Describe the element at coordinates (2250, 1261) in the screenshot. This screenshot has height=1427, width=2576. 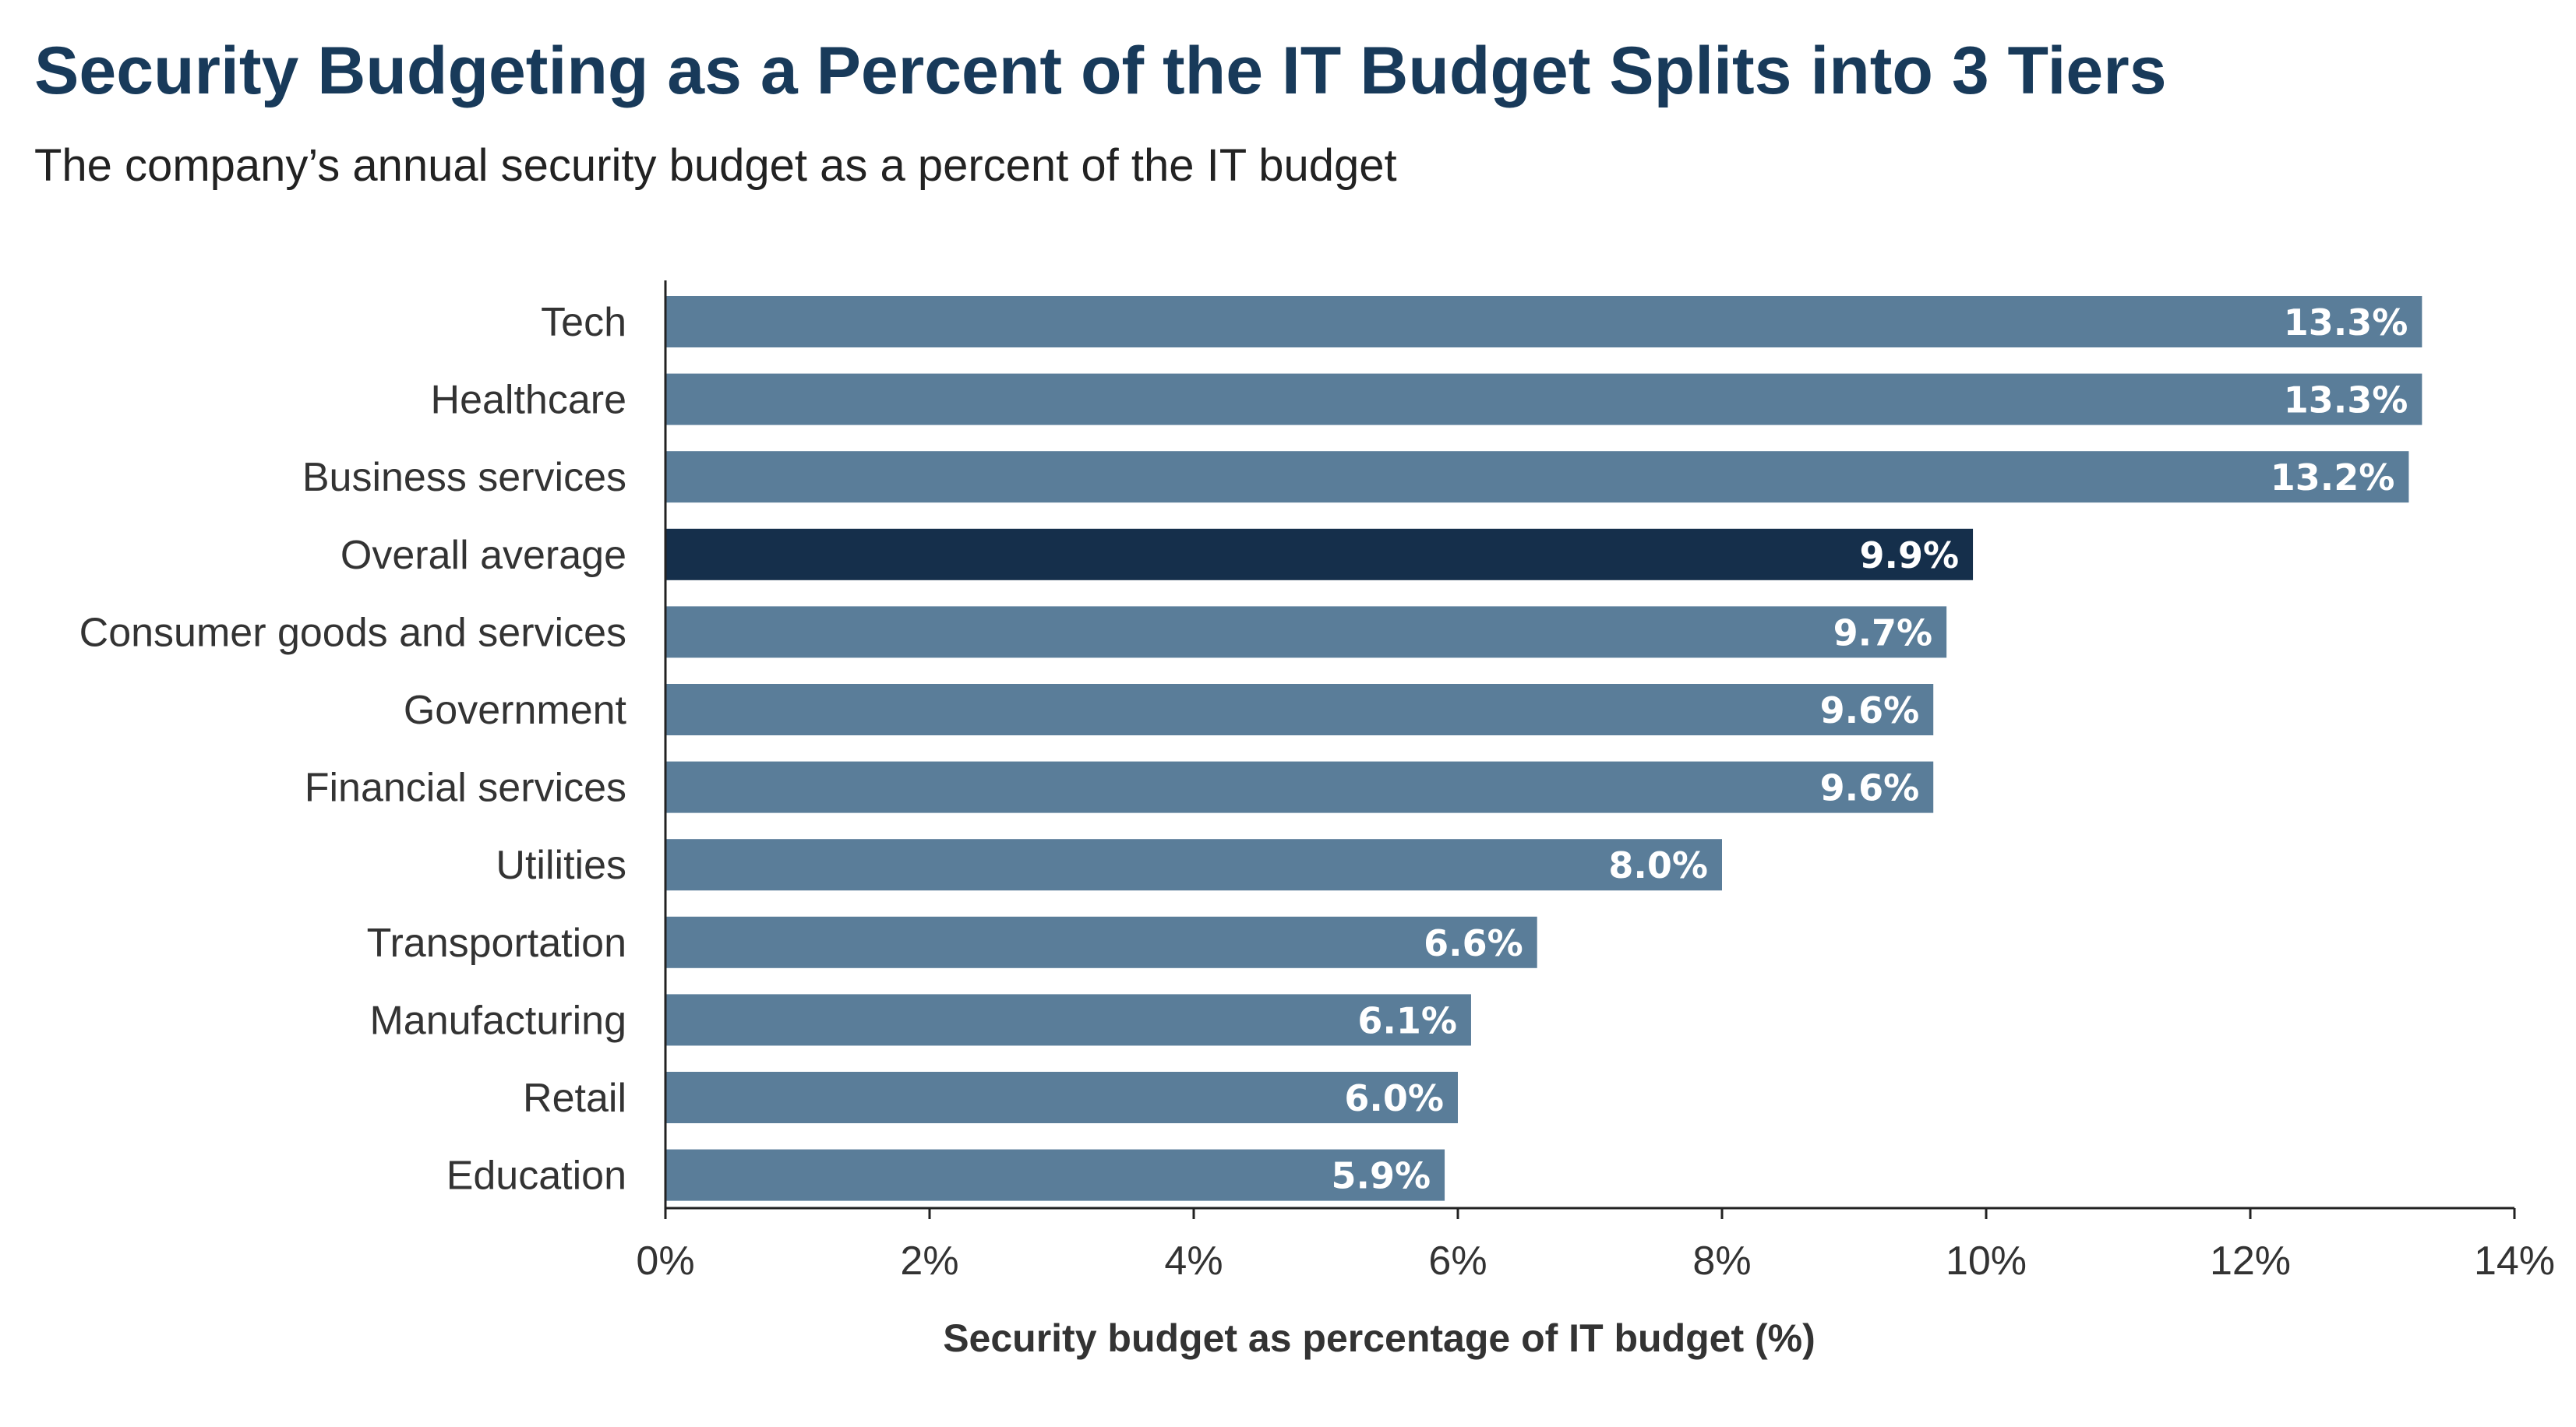
I see `x-tick-label: 12%` at that location.